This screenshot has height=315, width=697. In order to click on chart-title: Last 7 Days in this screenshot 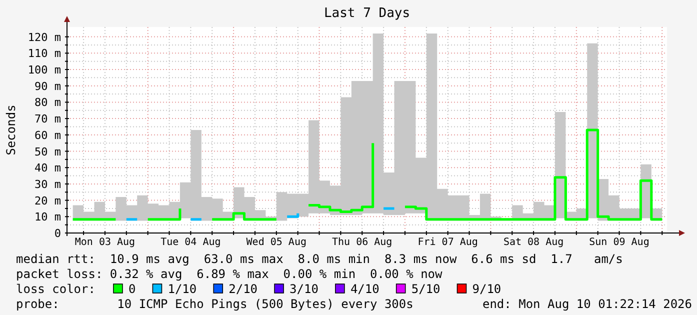, I will do `click(367, 13)`.